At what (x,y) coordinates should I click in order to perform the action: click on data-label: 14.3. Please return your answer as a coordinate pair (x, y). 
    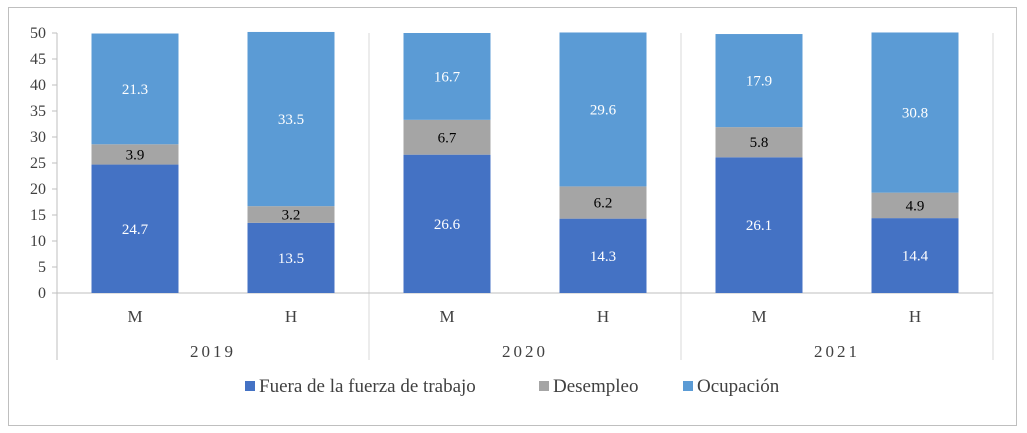
    Looking at the image, I should click on (603, 257).